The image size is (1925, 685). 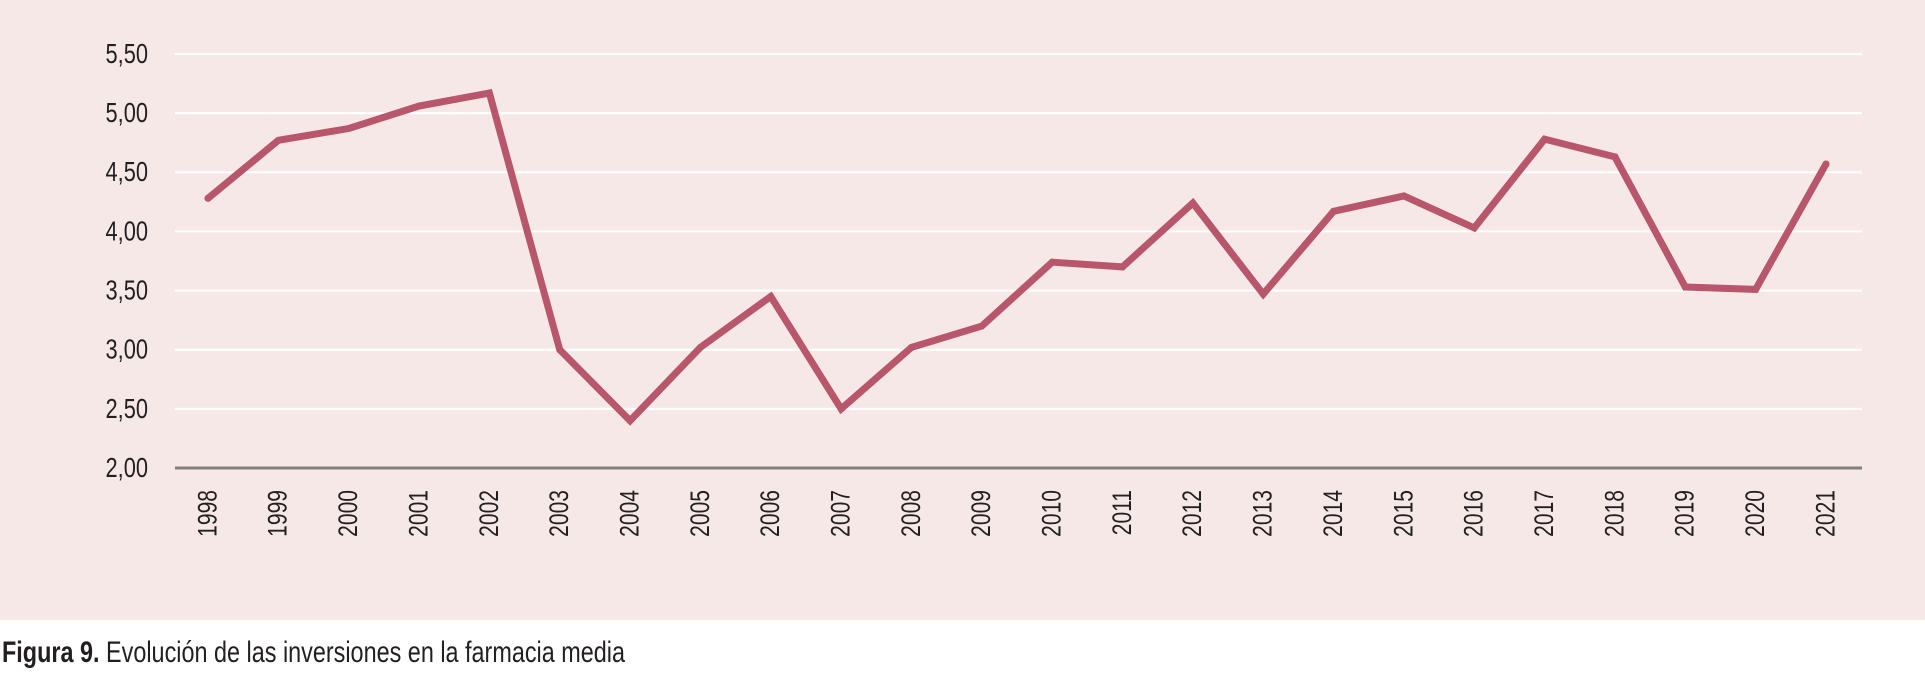 I want to click on x-tick-label: 2020, so click(x=1756, y=513).